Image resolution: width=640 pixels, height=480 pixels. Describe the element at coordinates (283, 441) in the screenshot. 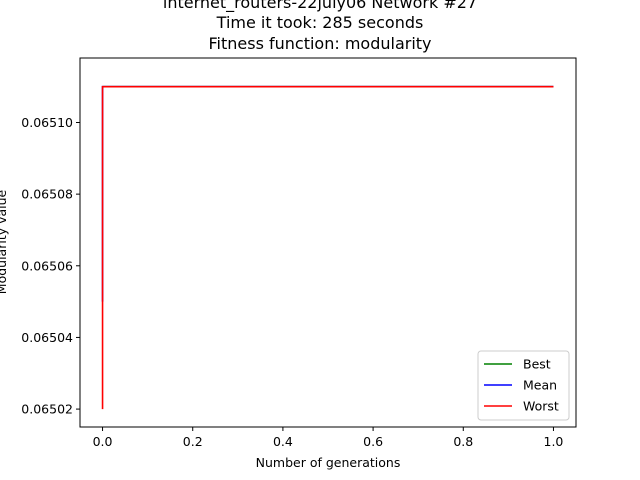

I see `x-tick-label: 0.4` at that location.